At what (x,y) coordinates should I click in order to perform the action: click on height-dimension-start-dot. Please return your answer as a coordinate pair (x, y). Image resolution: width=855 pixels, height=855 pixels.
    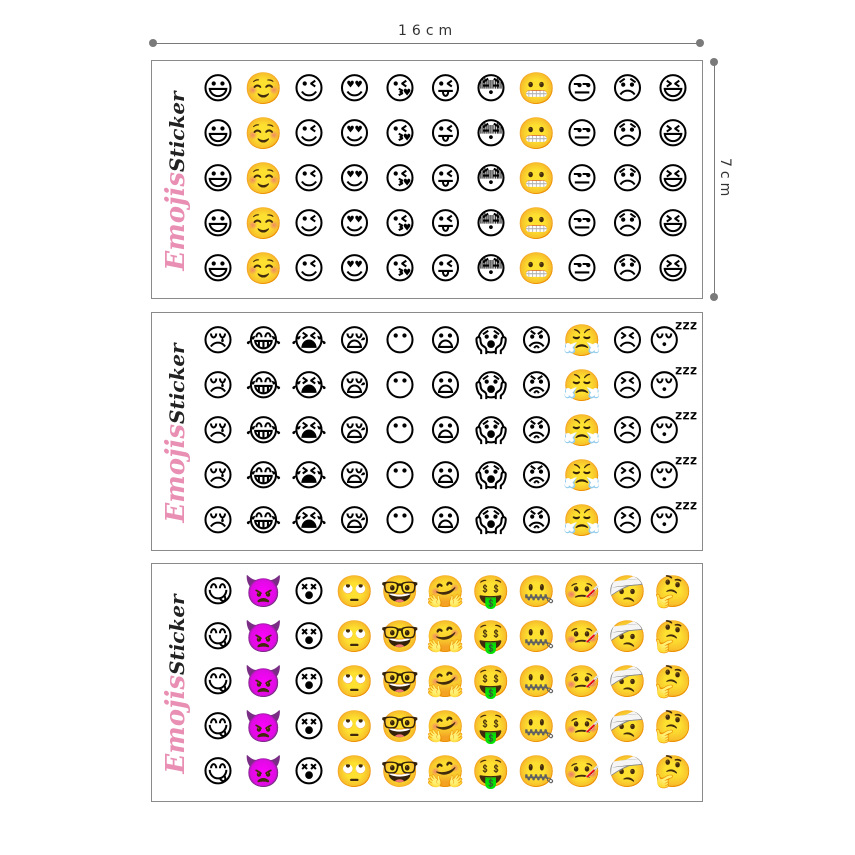
    Looking at the image, I should click on (714, 62).